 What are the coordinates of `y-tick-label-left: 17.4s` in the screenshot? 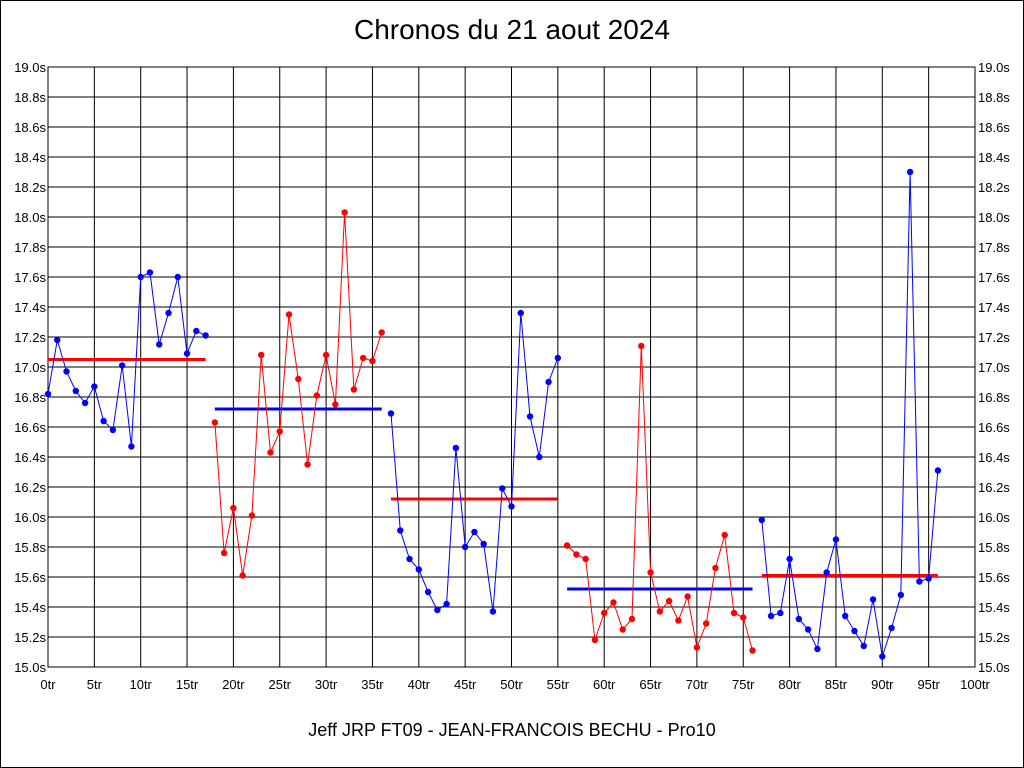 It's located at (30, 307).